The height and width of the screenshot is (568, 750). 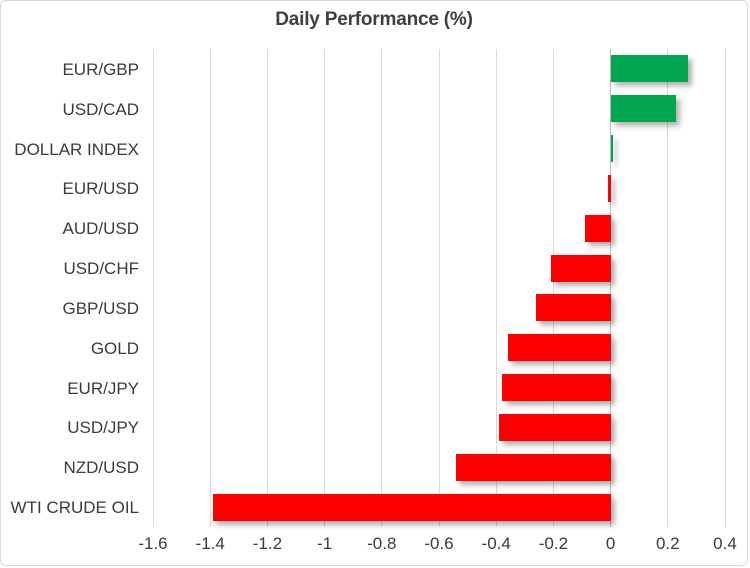 I want to click on category-label: GBP/USD, so click(x=100, y=308).